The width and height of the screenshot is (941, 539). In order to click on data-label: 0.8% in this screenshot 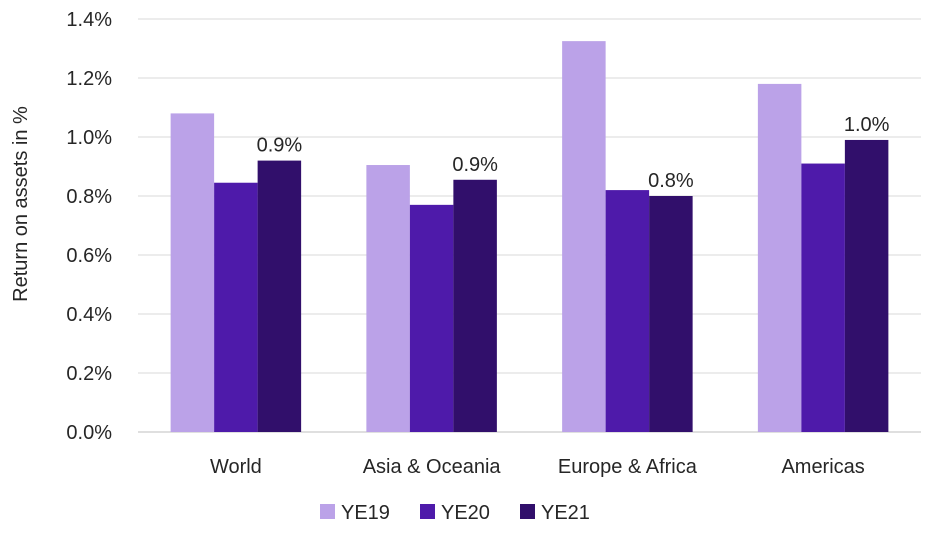, I will do `click(671, 181)`.